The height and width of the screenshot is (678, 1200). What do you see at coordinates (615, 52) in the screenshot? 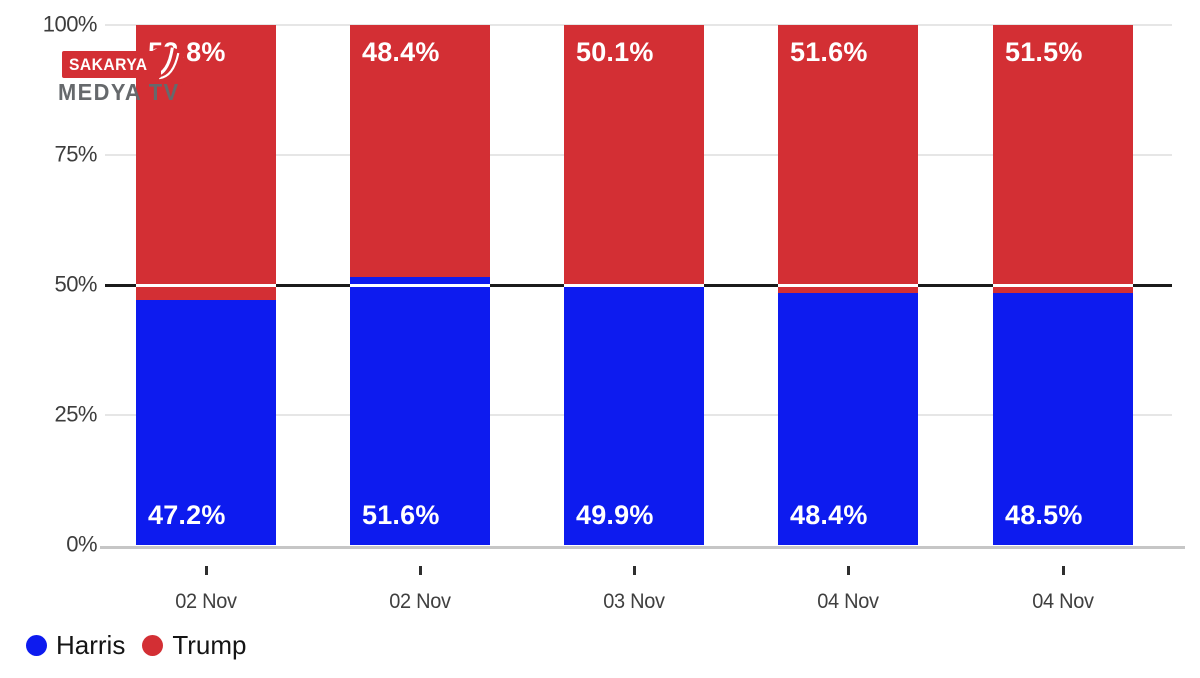
I see `trump-value-label: 50.1%` at bounding box center [615, 52].